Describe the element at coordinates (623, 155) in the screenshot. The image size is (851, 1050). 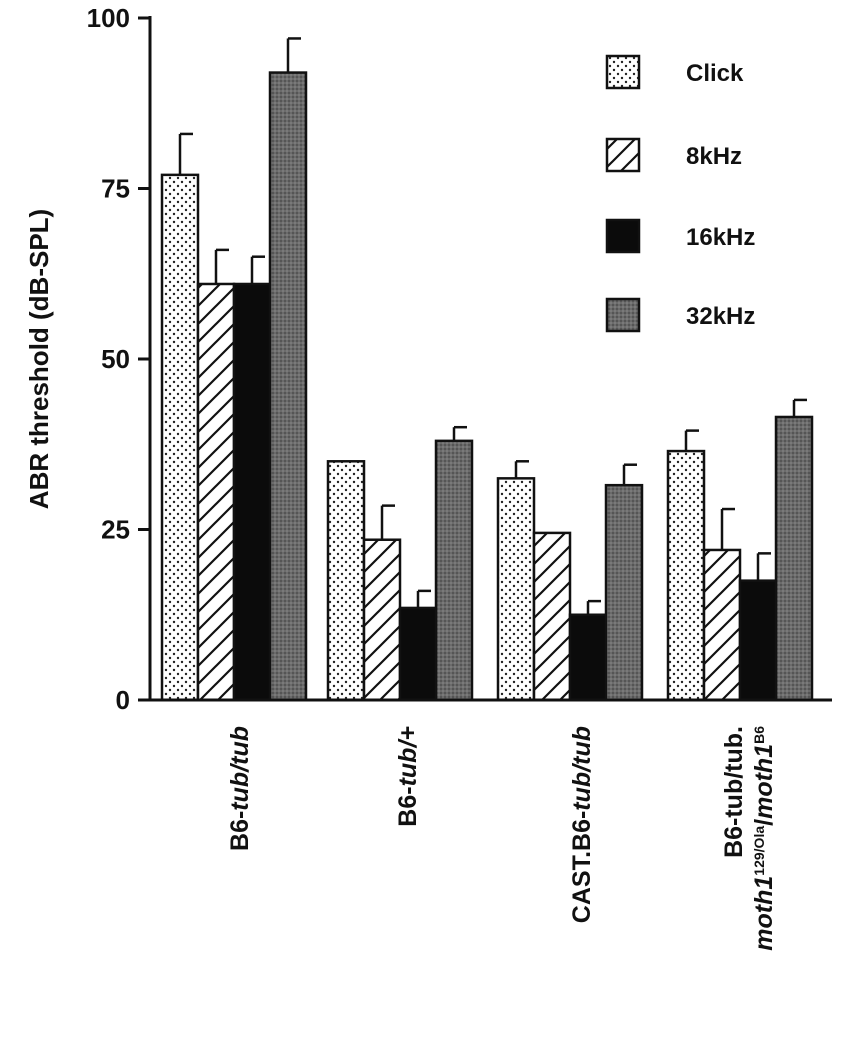
I see `legend-swatch-8khz` at that location.